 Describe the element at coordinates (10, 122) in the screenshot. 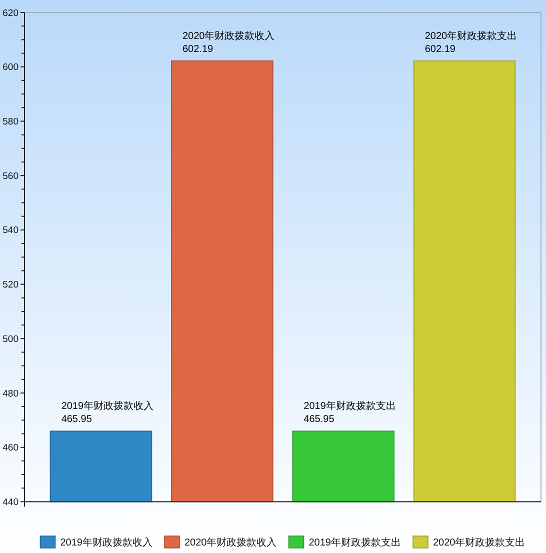

I see `y-tick-label: 580` at that location.